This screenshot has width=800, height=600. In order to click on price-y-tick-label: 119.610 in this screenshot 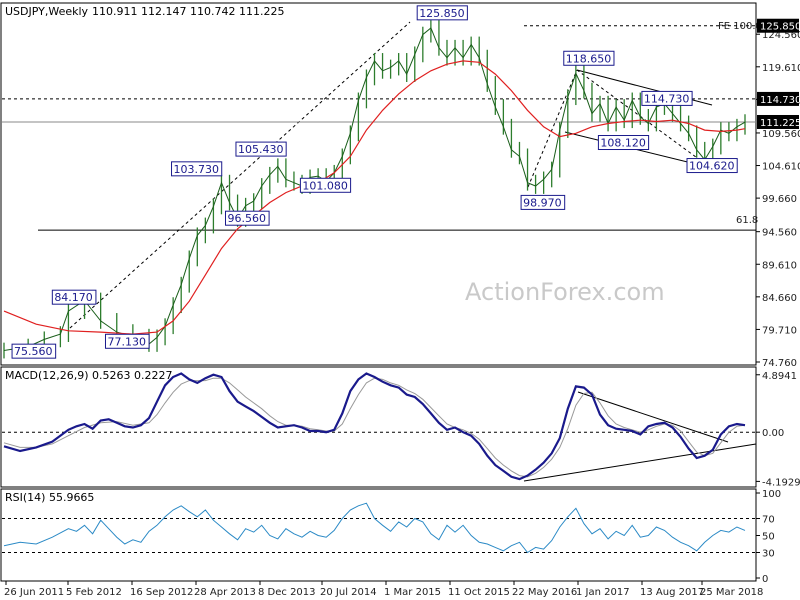, I will do `click(781, 68)`.